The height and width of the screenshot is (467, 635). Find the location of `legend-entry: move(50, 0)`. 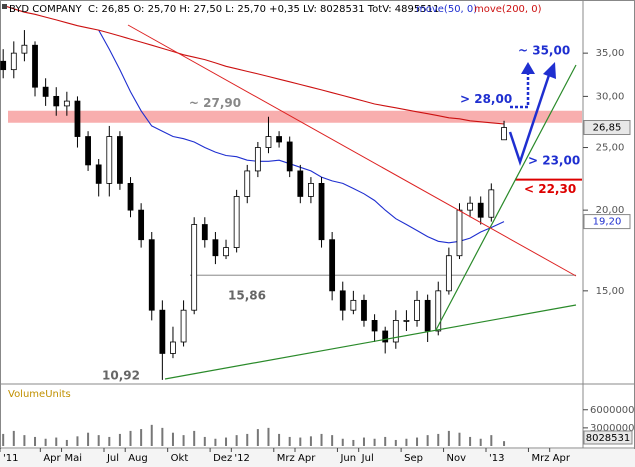

legend-entry: move(50, 0) is located at coordinates (446, 9).